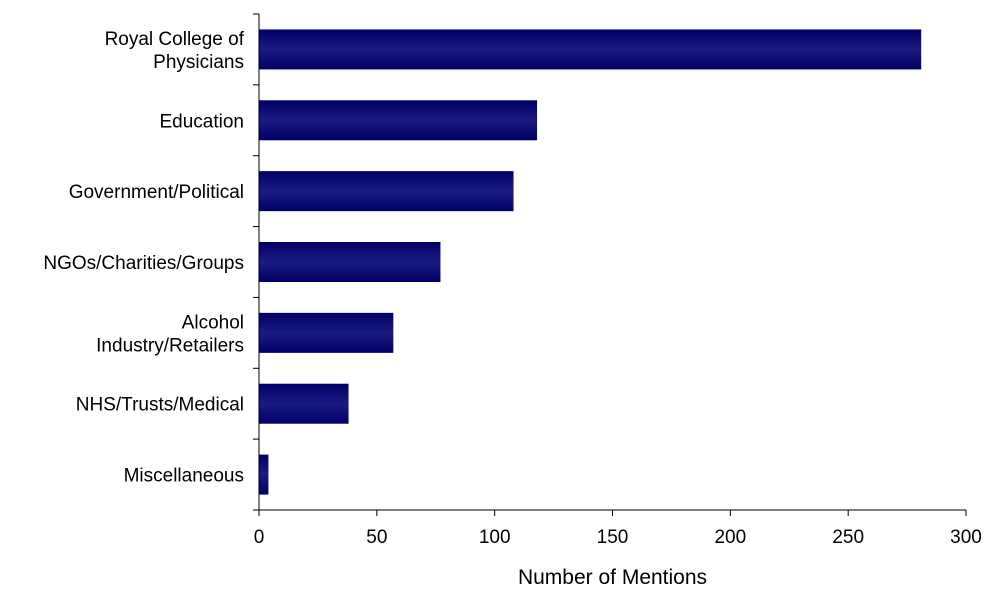 The image size is (989, 591). Describe the element at coordinates (175, 51) in the screenshot. I see `category-label: Royal College of Physicians` at that location.